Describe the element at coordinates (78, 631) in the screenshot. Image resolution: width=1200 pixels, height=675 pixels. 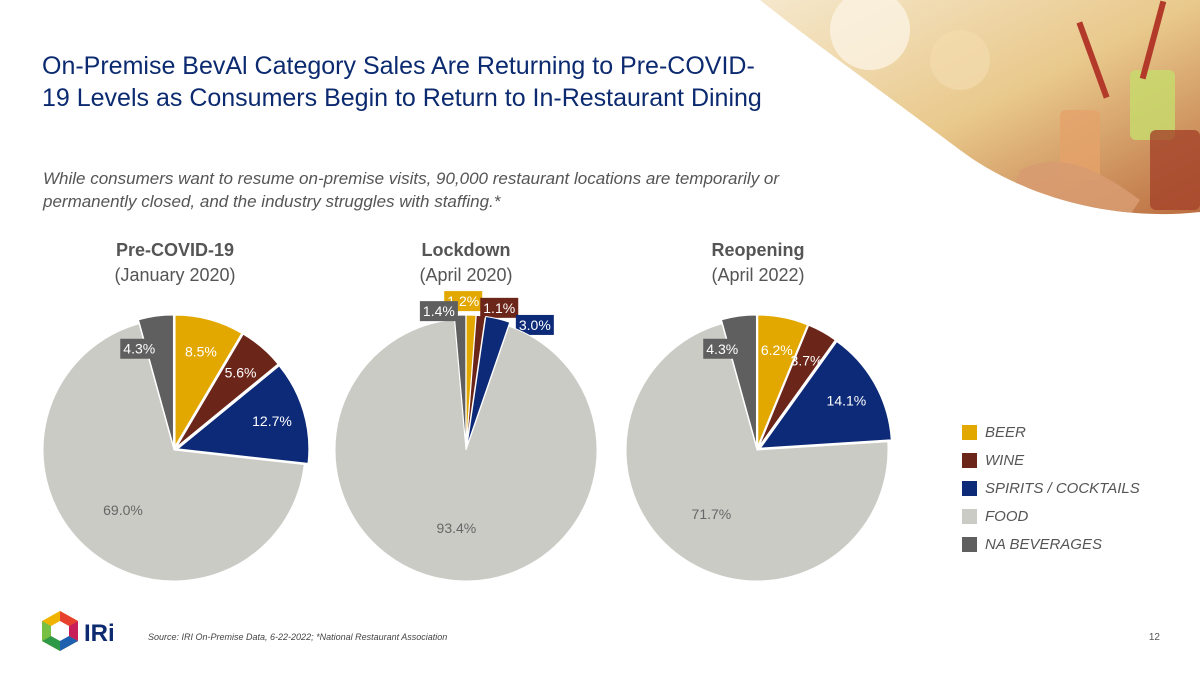
I see `iri-logo: IRi` at that location.